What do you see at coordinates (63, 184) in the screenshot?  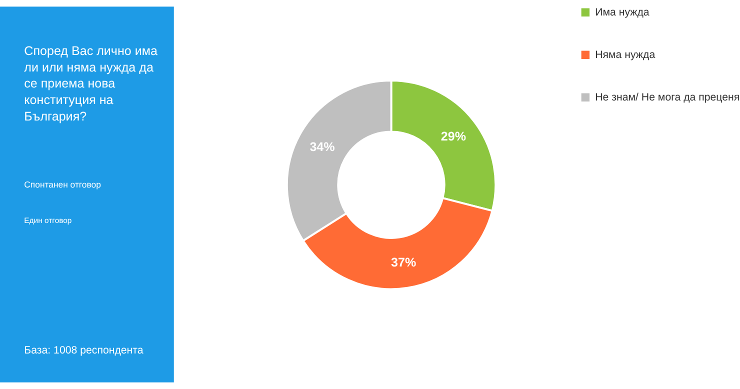 I see `text: Спонтанен отговор` at bounding box center [63, 184].